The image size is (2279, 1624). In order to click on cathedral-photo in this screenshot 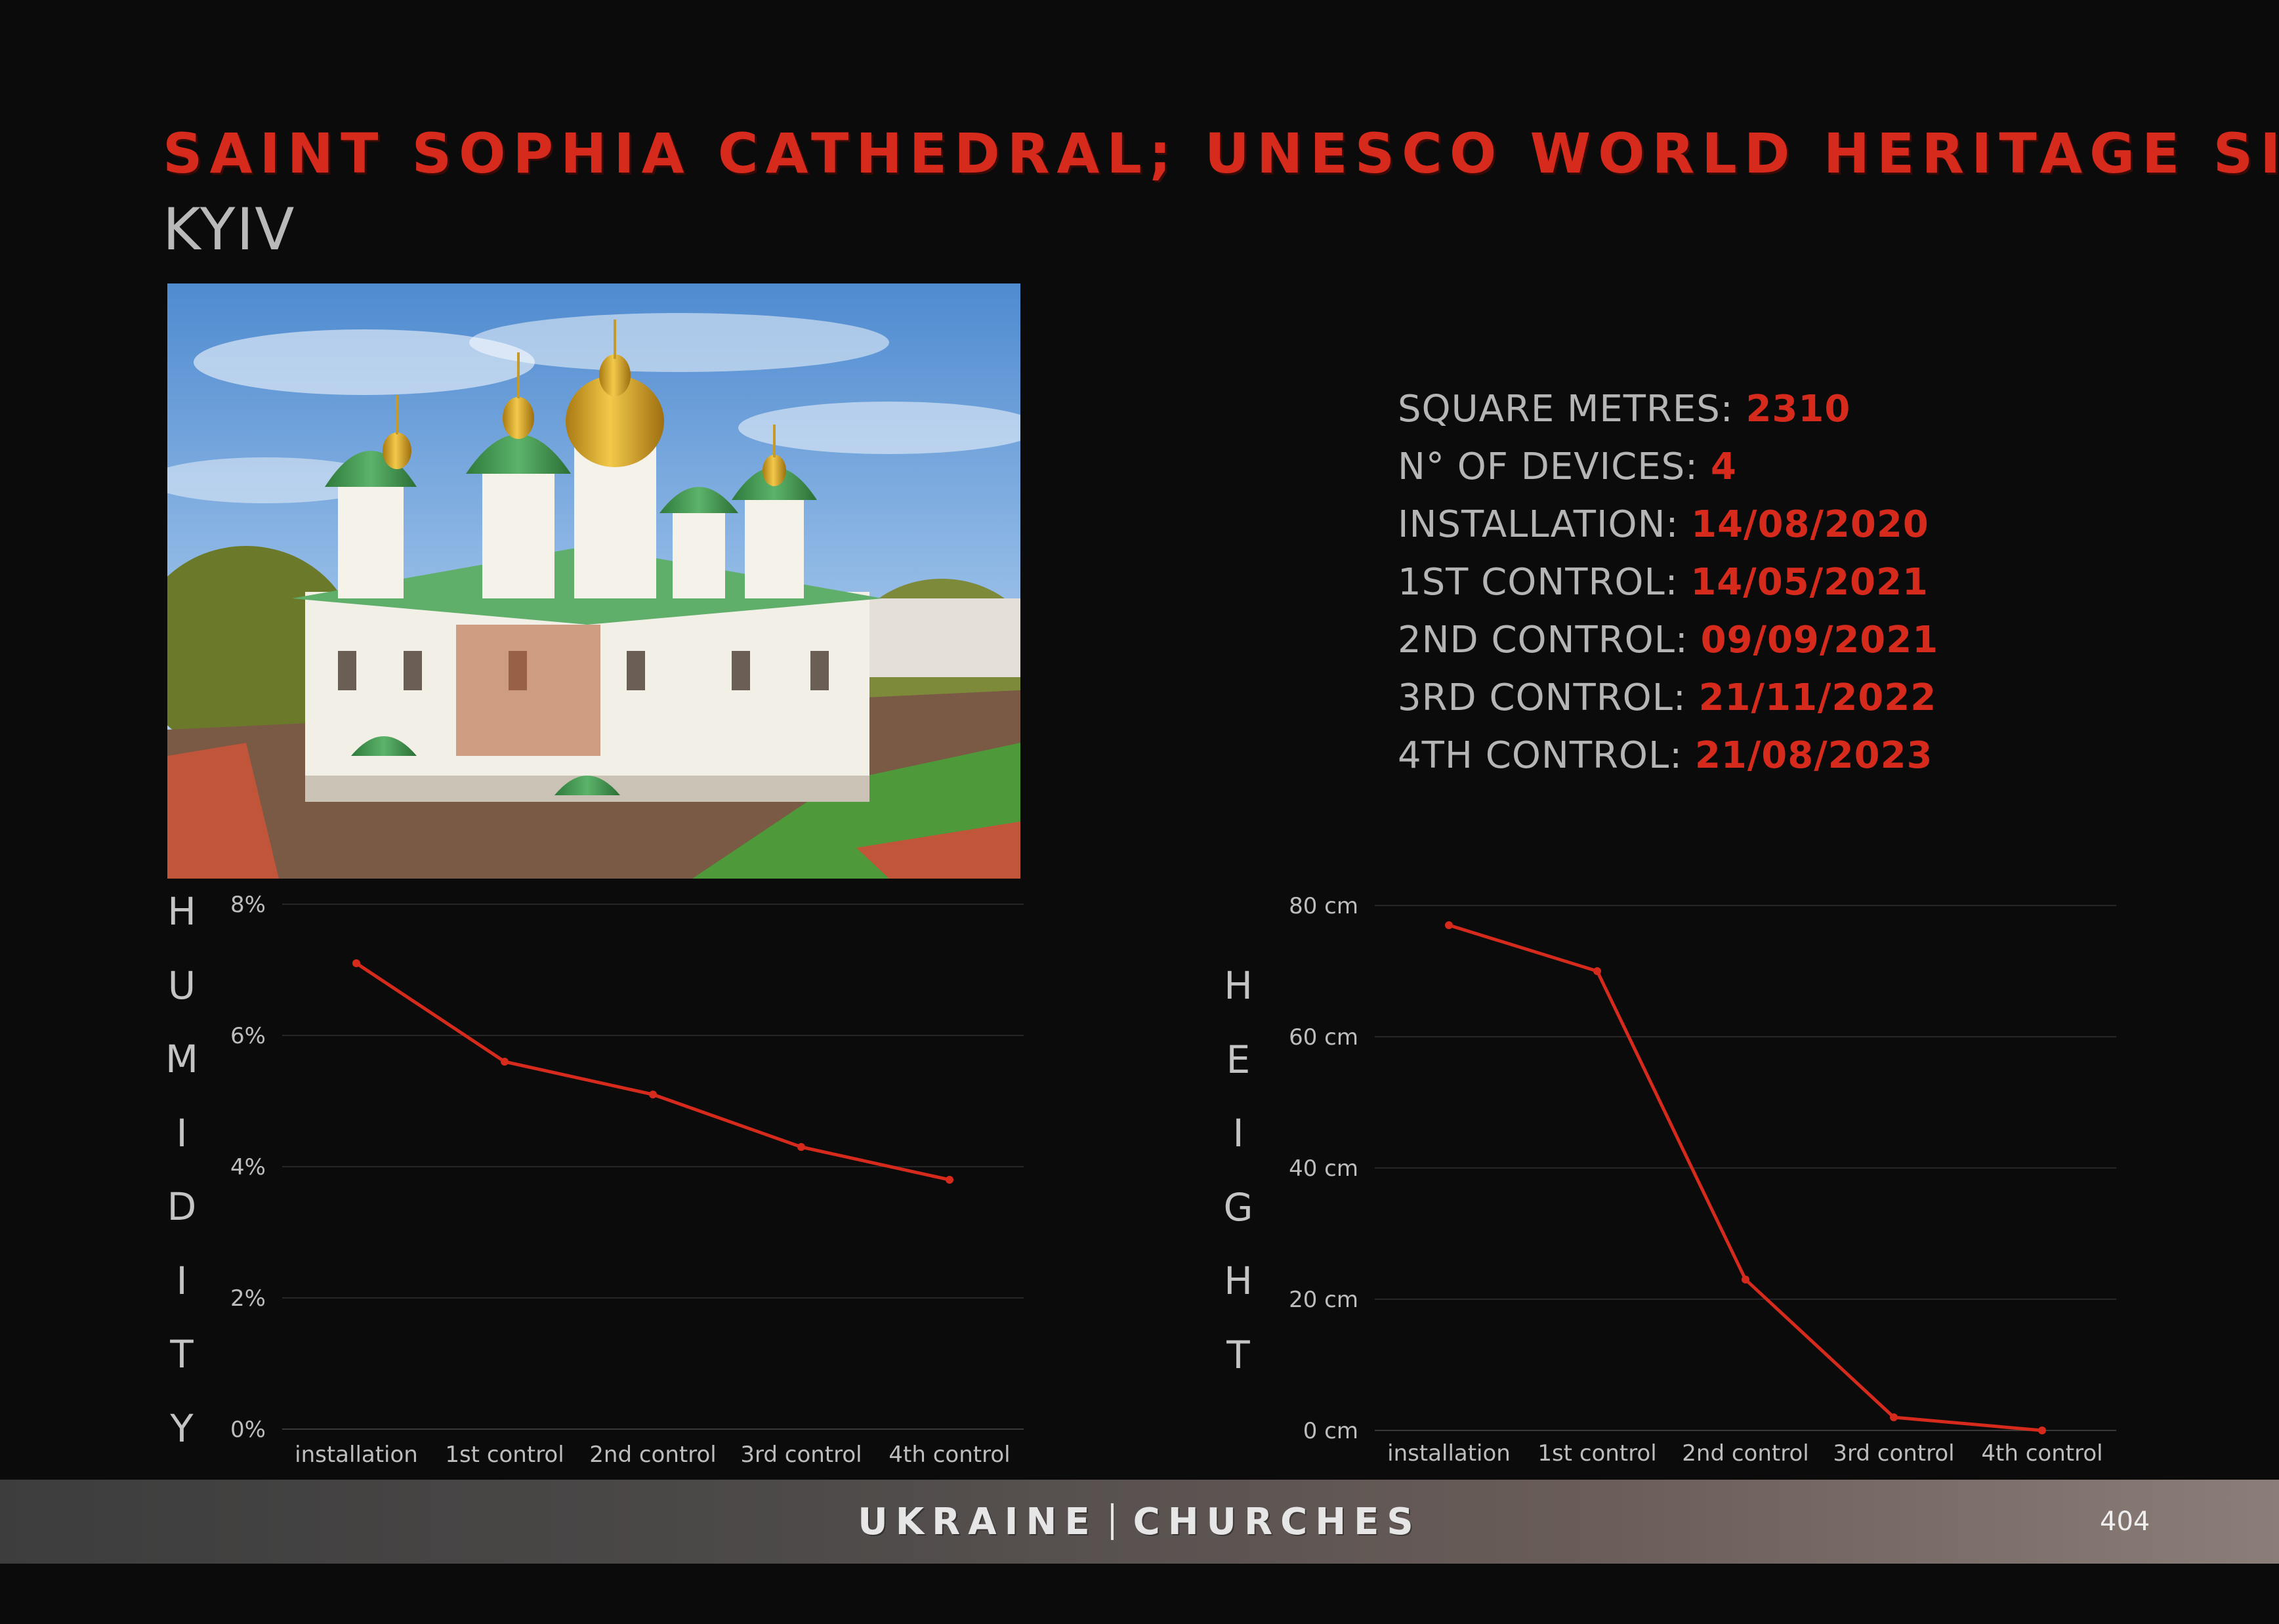, I will do `click(593, 581)`.